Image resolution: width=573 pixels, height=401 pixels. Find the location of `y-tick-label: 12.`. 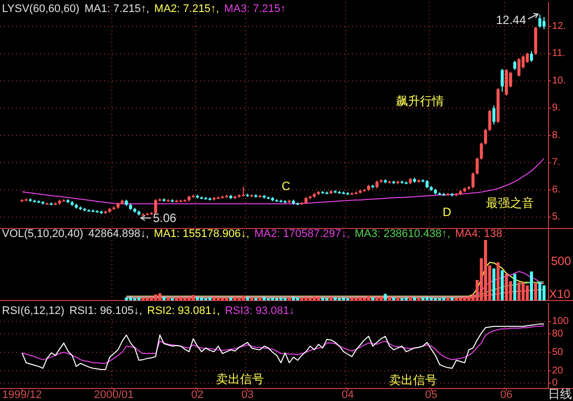

y-tick-label: 12. is located at coordinates (559, 26).